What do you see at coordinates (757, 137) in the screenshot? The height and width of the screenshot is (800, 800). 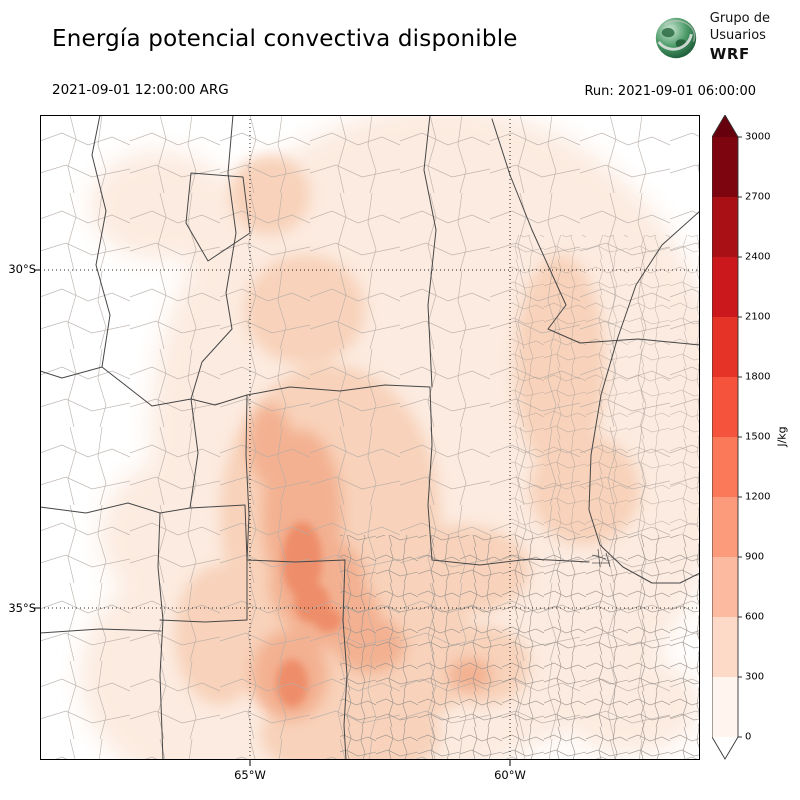 I see `cbar-tick-3000: 3000` at bounding box center [757, 137].